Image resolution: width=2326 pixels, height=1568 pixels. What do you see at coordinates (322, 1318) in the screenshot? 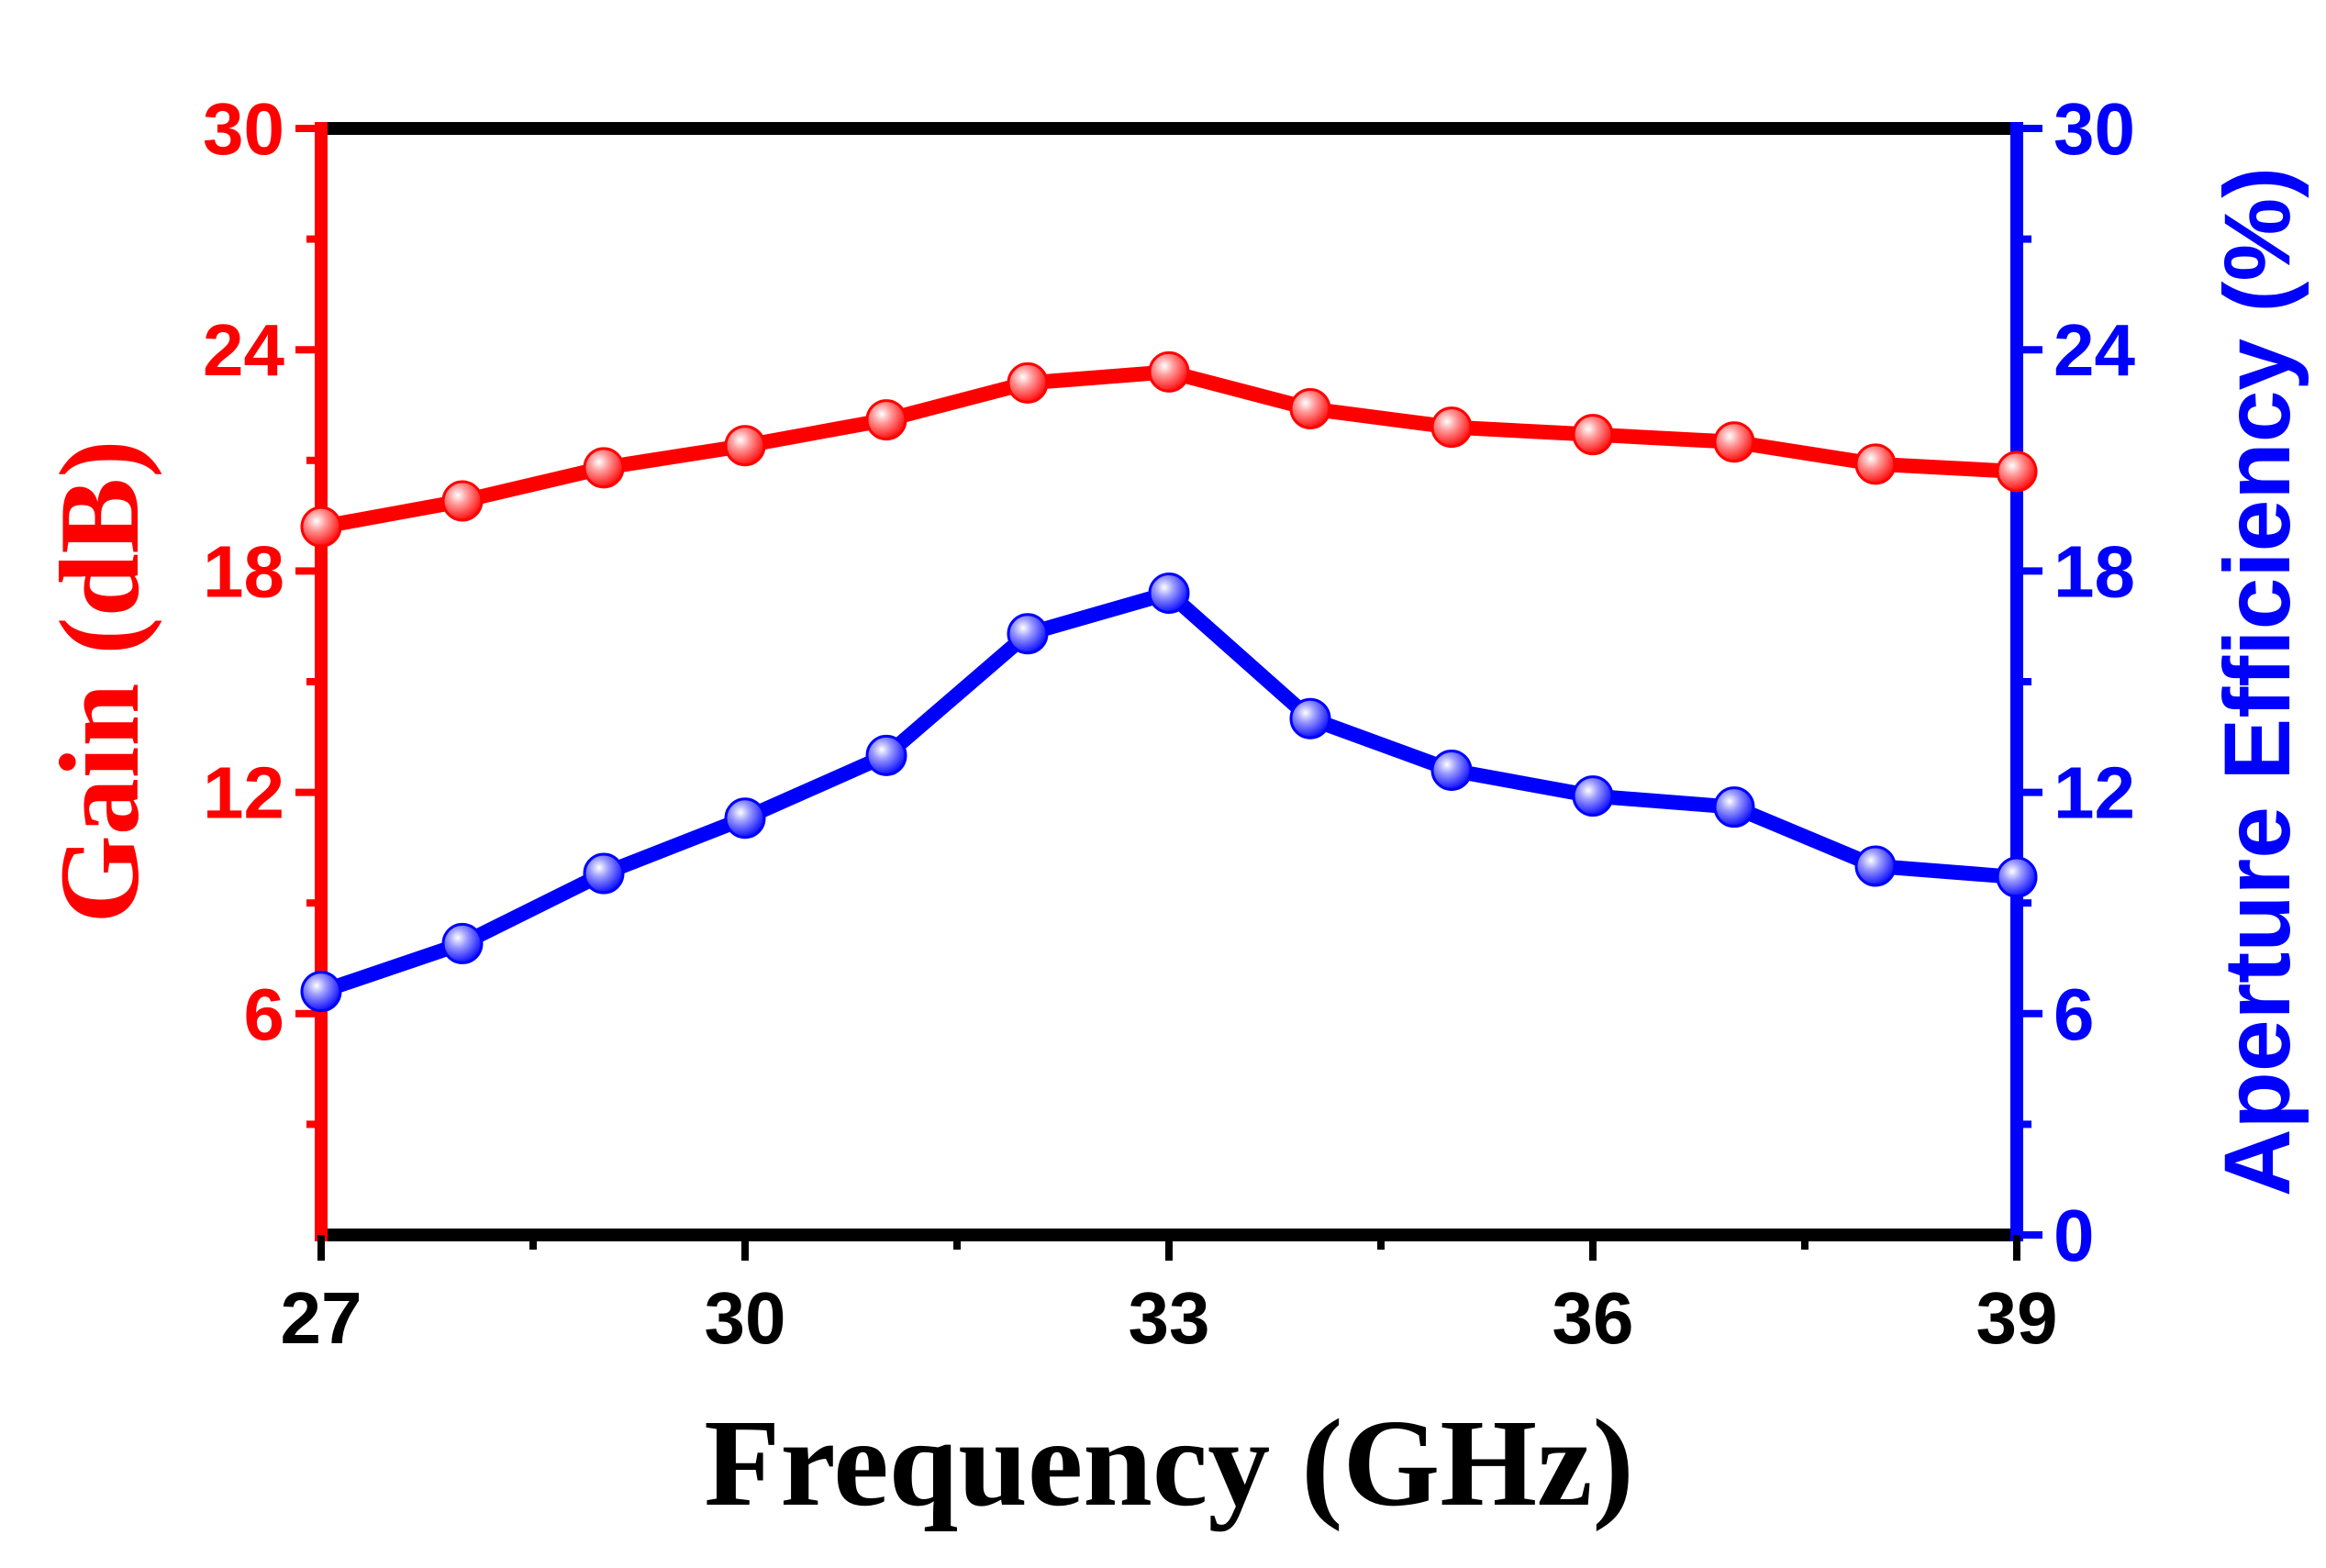
I see `x-tick-label: 27` at bounding box center [322, 1318].